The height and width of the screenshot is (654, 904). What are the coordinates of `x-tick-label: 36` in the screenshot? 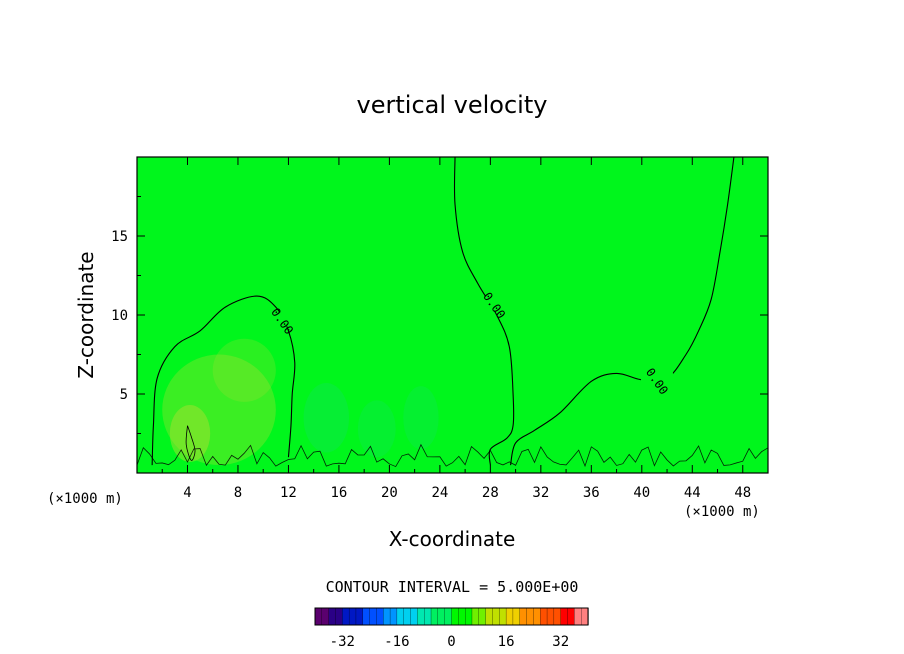 It's located at (591, 493).